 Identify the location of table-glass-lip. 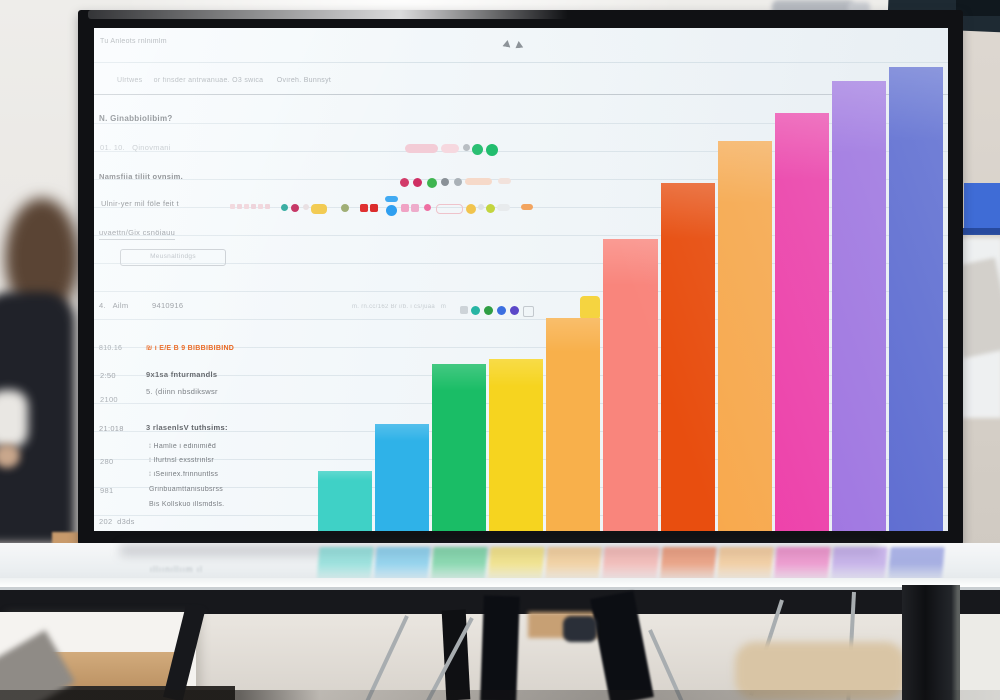
(500, 589).